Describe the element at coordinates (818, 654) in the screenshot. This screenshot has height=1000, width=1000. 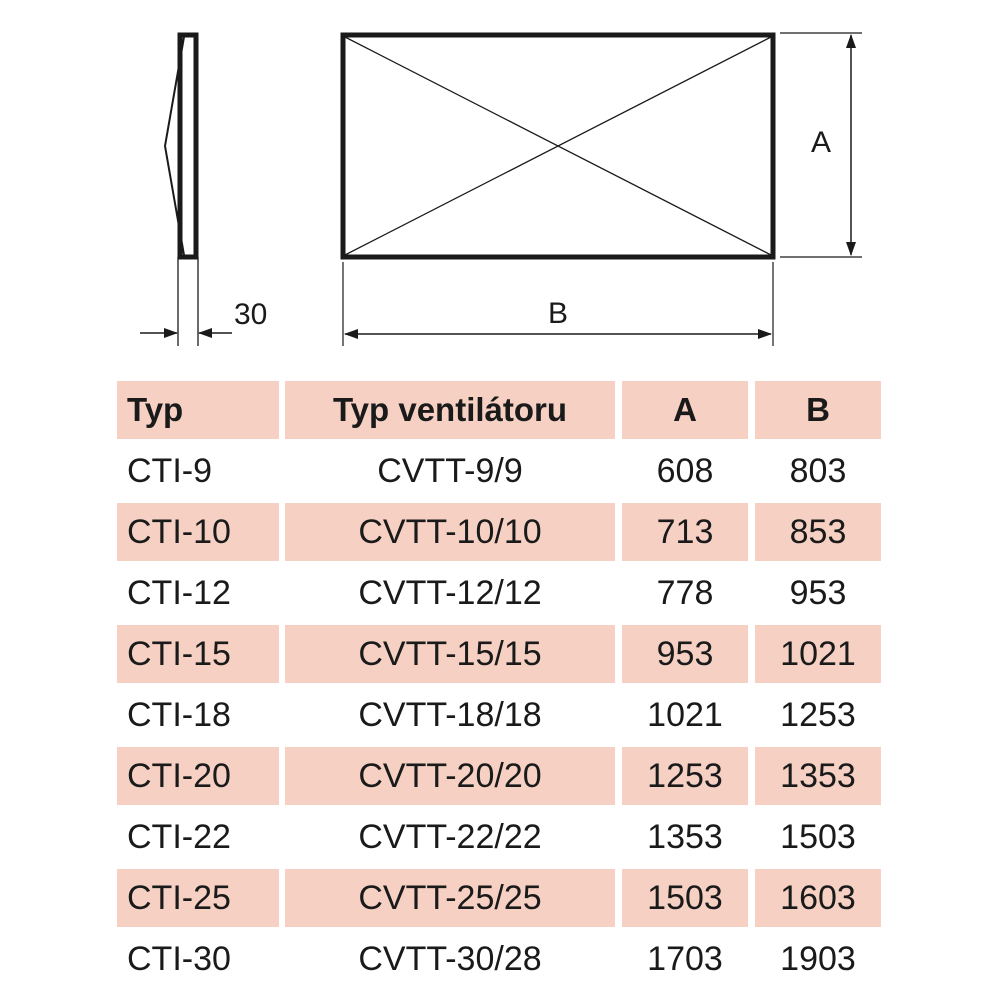
I see `cell-b: 1021` at that location.